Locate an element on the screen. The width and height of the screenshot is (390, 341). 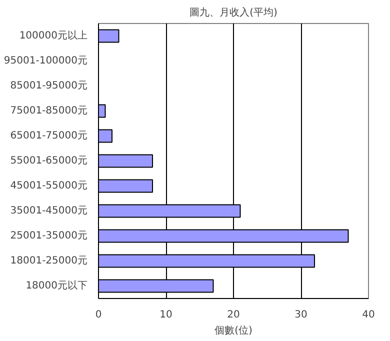
y-tick-label: 100000元以上 is located at coordinates (53, 36).